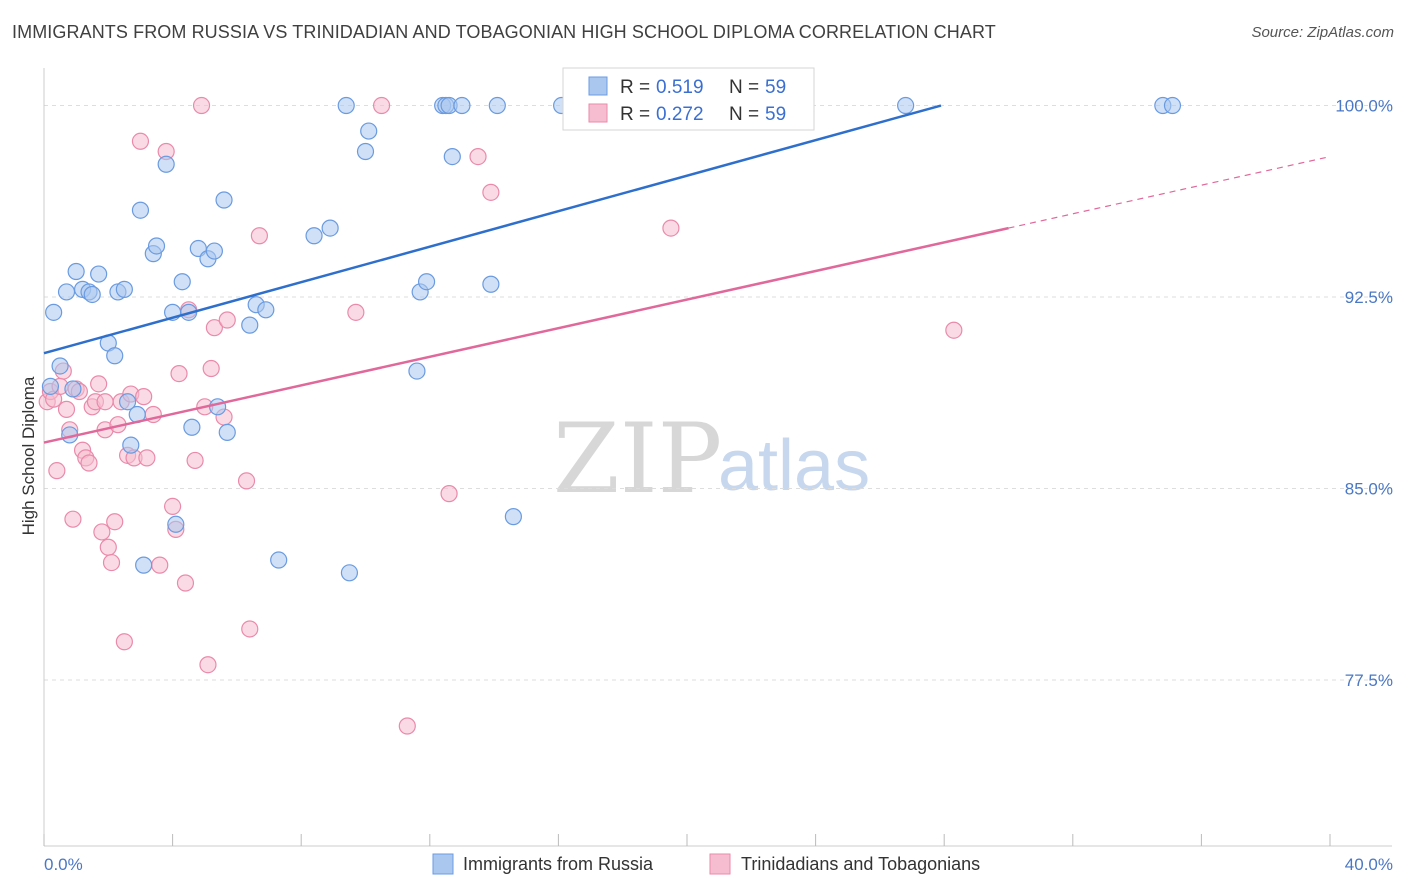 The image size is (1406, 892). Describe the element at coordinates (1369, 489) in the screenshot. I see `y-tick-label: 85.0%` at that location.